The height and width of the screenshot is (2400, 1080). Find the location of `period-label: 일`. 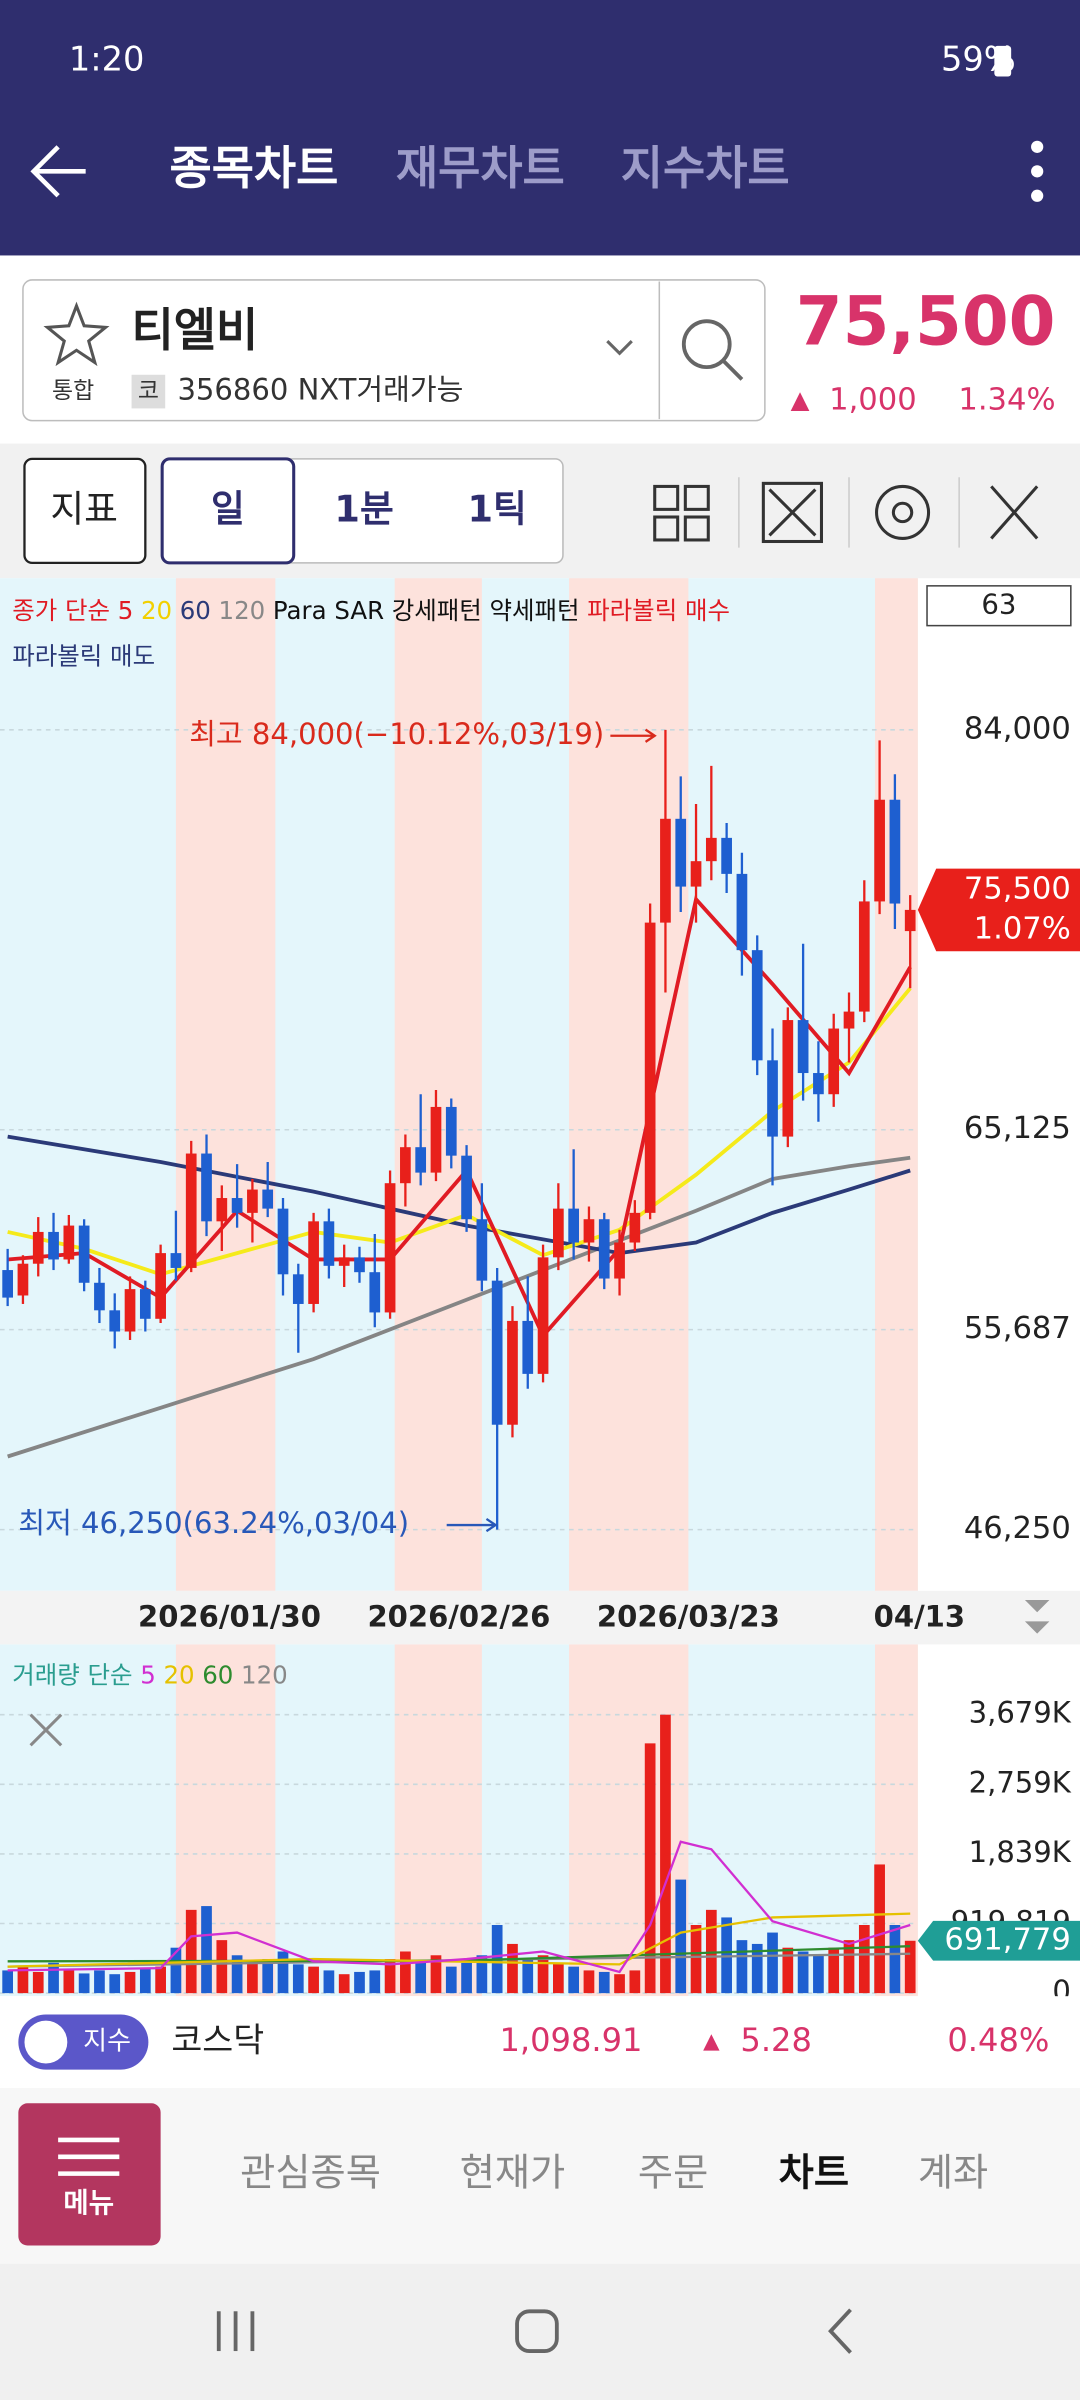

period-label: 일 is located at coordinates (228, 508).